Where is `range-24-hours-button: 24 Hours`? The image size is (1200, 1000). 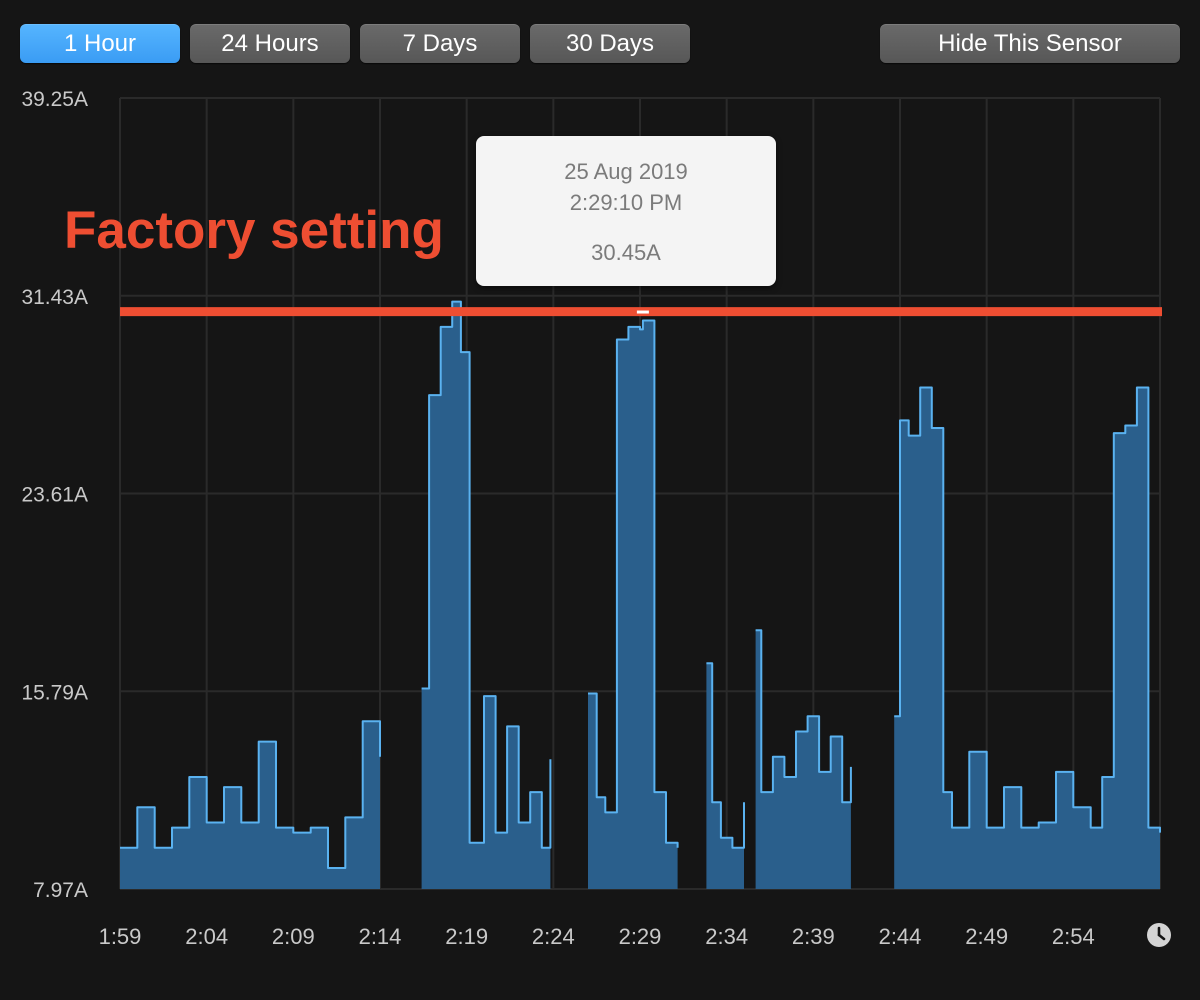 range-24-hours-button: 24 Hours is located at coordinates (270, 43).